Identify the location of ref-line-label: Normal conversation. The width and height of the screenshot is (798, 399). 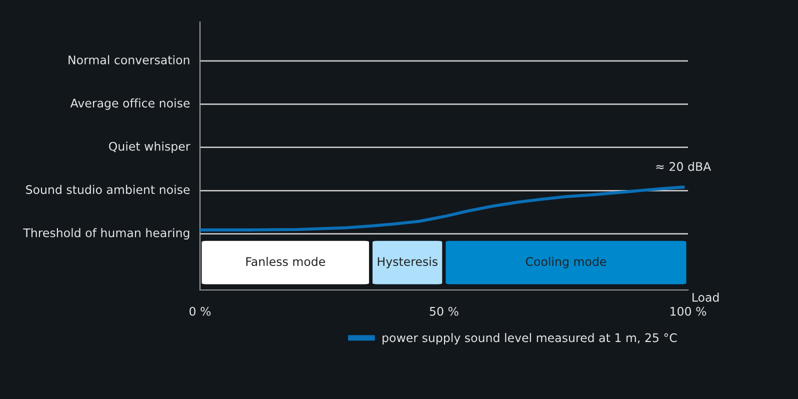
(129, 59).